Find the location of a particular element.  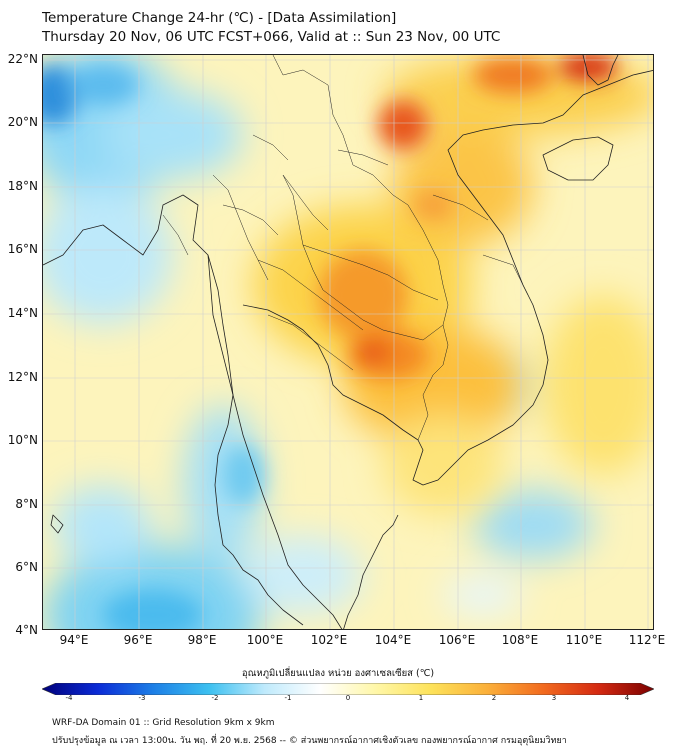

lat-tick: 10°N is located at coordinates (22, 440).